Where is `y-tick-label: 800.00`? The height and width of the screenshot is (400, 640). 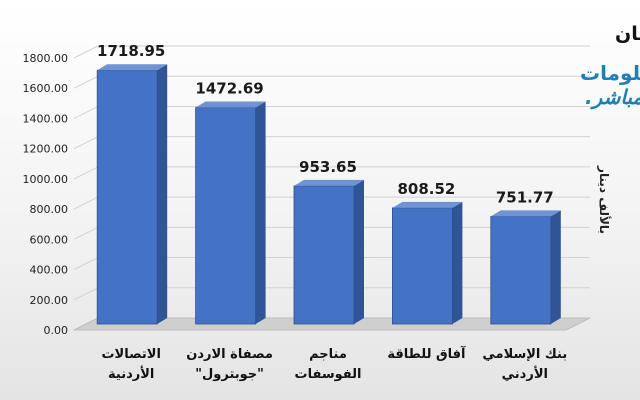 y-tick-label: 800.00 is located at coordinates (49, 209).